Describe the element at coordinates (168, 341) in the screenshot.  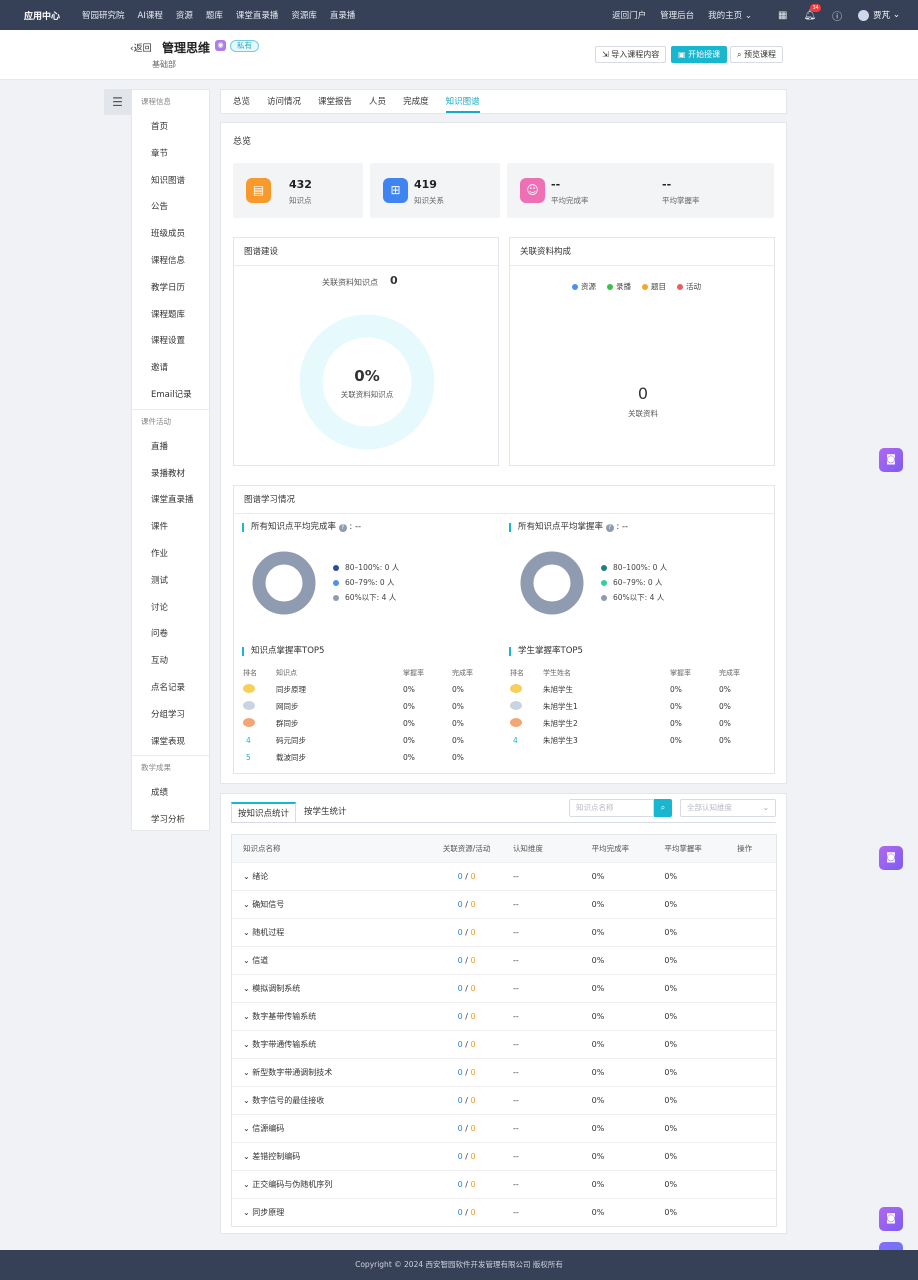
I see `sidebar-item-course-settings: 课程设置` at that location.